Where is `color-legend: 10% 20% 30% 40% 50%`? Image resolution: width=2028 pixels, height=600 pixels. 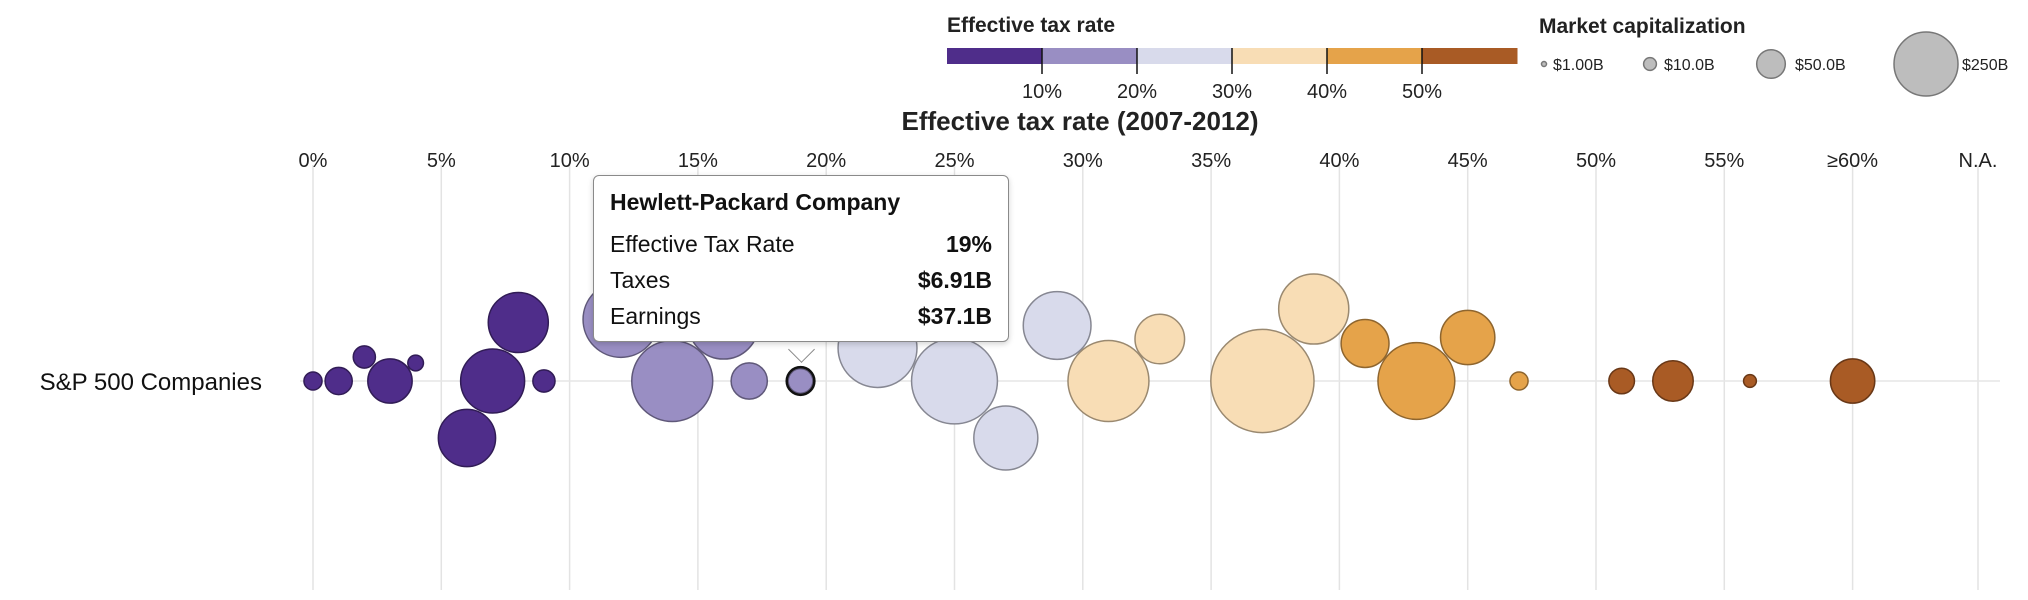
color-legend: 10% 20% 30% 40% 50% is located at coordinates (1232, 75).